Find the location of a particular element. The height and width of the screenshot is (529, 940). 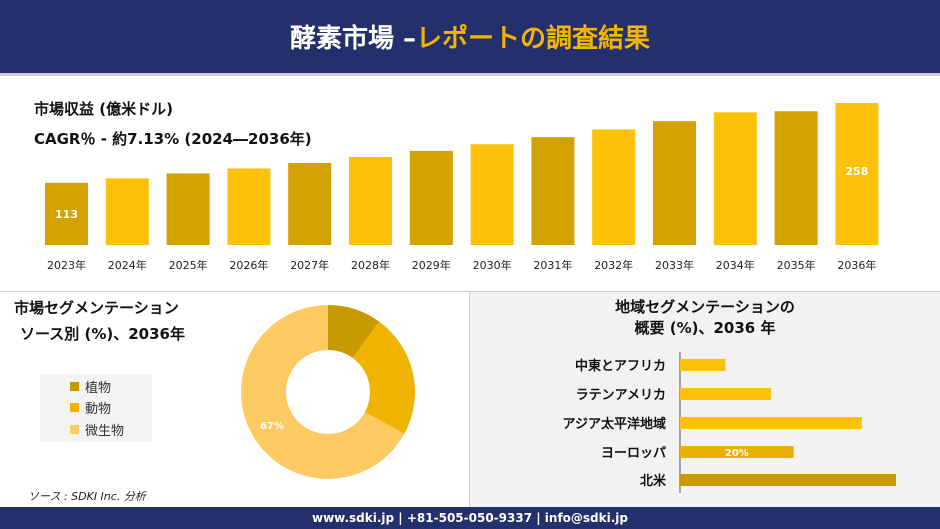

section-divider is located at coordinates (470, 291).